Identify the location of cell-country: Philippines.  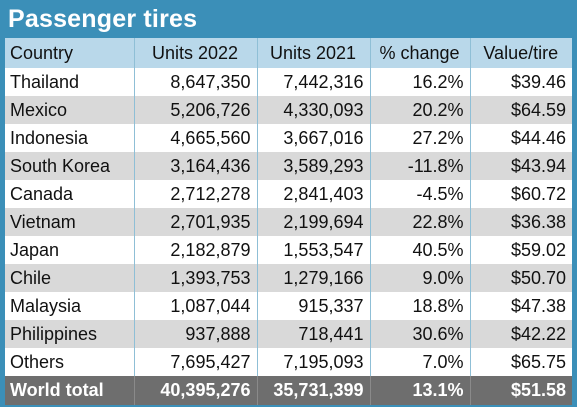
(70, 334).